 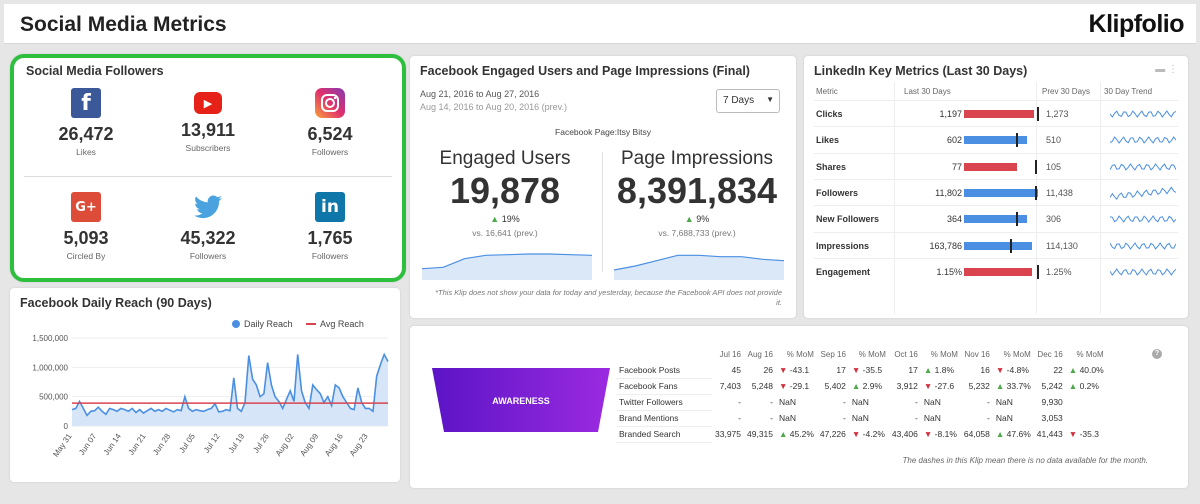 I want to click on reach-line, so click(x=230, y=384).